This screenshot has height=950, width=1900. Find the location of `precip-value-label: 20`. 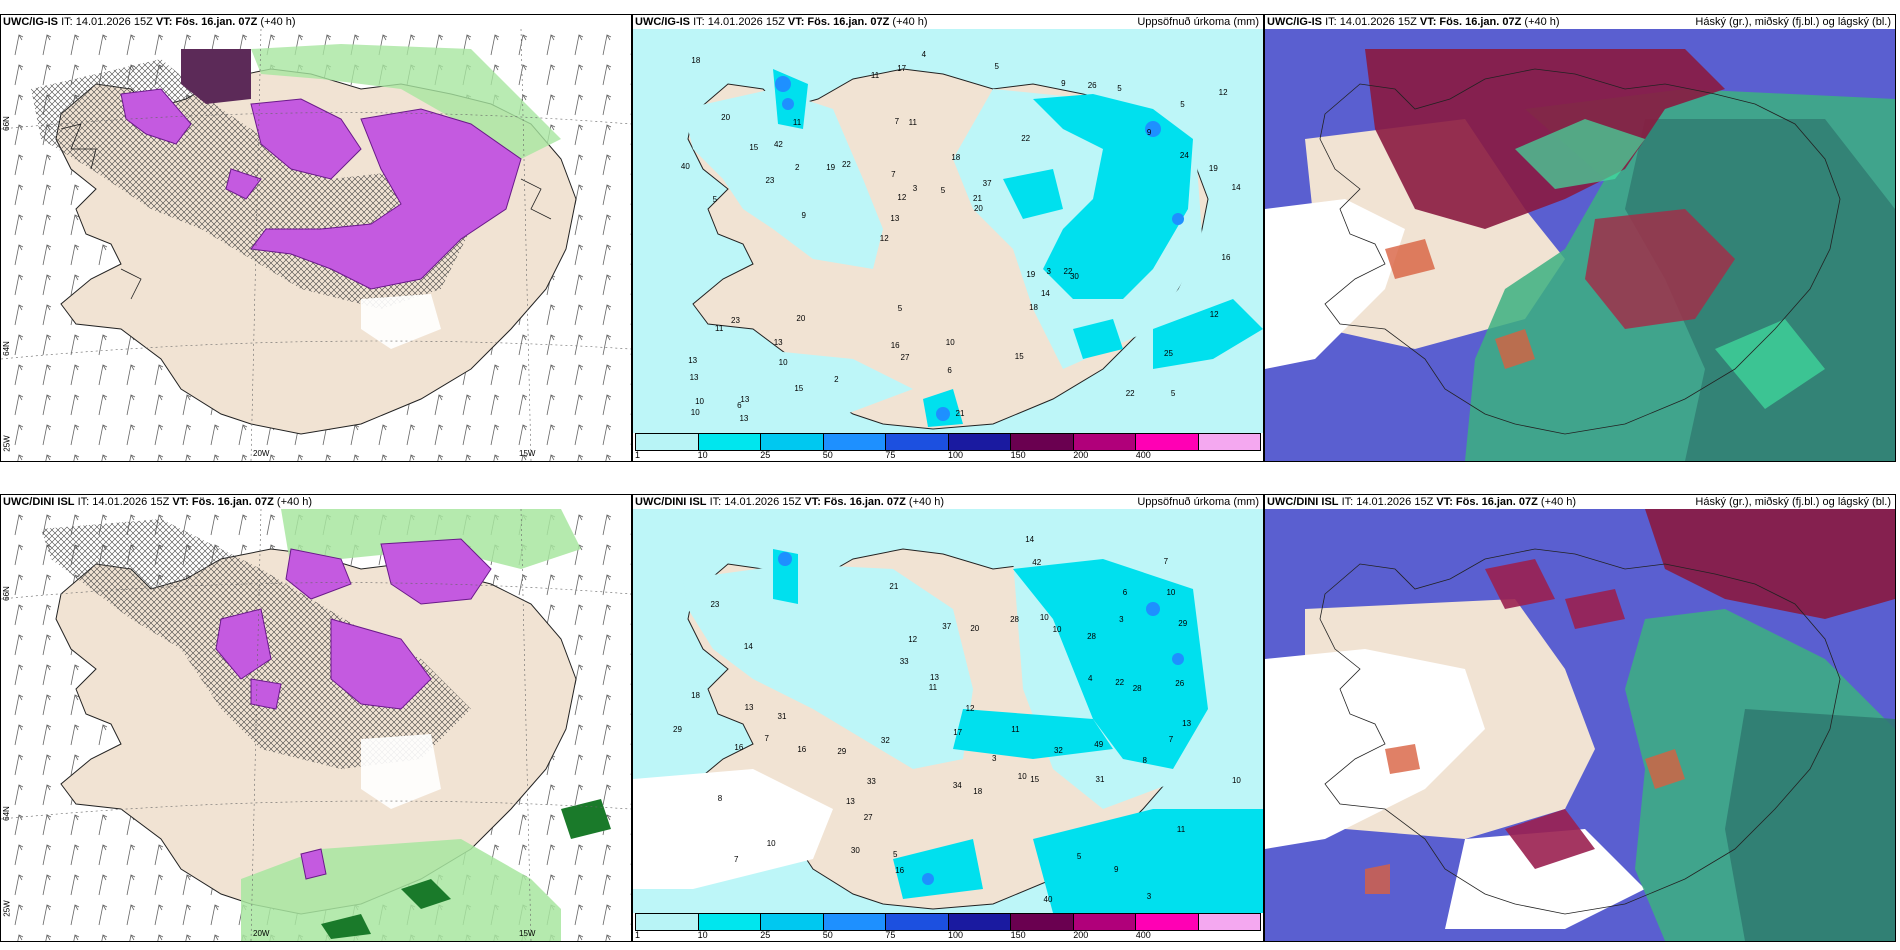

precip-value-label: 20 is located at coordinates (975, 629).